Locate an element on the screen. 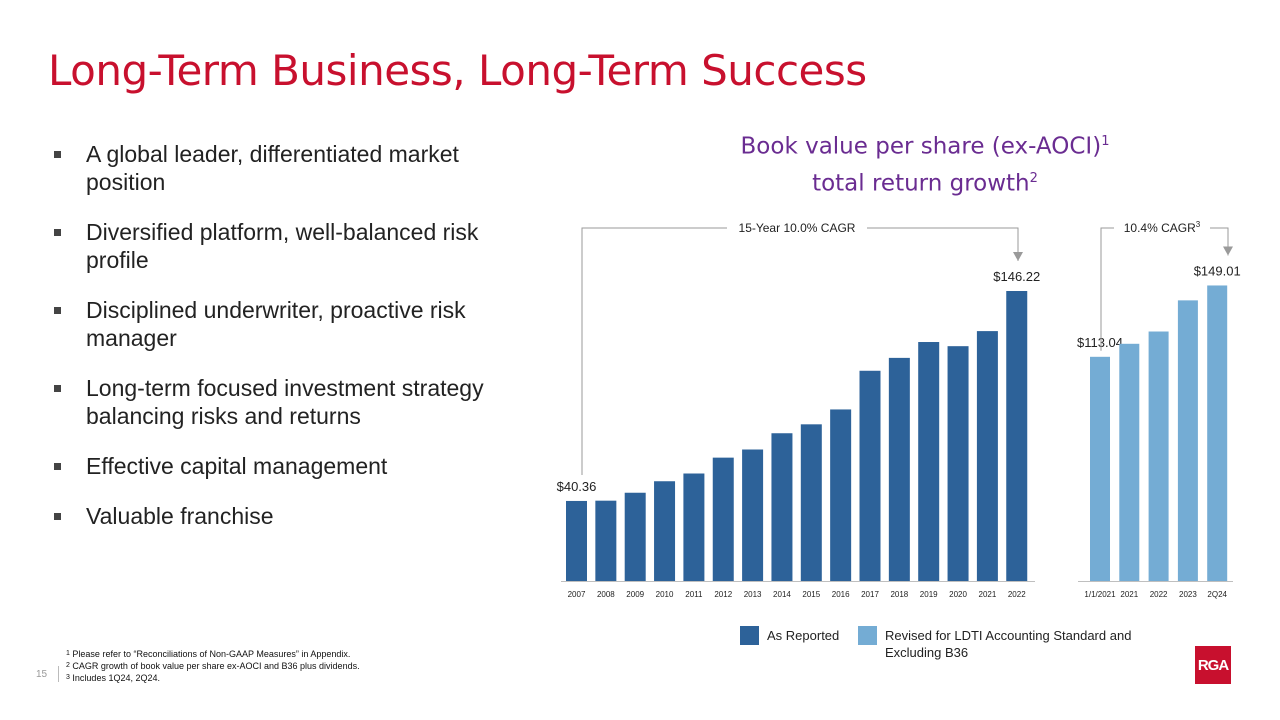 The height and width of the screenshot is (720, 1280). chart-title-line1: Book value per share (ex-AOCI)1 is located at coordinates (925, 144).